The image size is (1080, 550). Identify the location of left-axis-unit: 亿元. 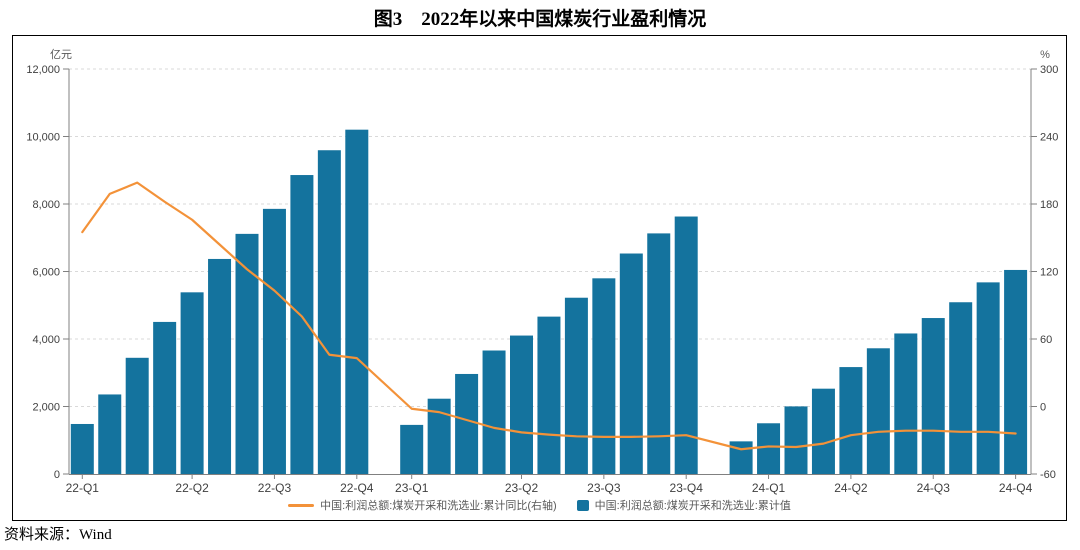
(61, 54).